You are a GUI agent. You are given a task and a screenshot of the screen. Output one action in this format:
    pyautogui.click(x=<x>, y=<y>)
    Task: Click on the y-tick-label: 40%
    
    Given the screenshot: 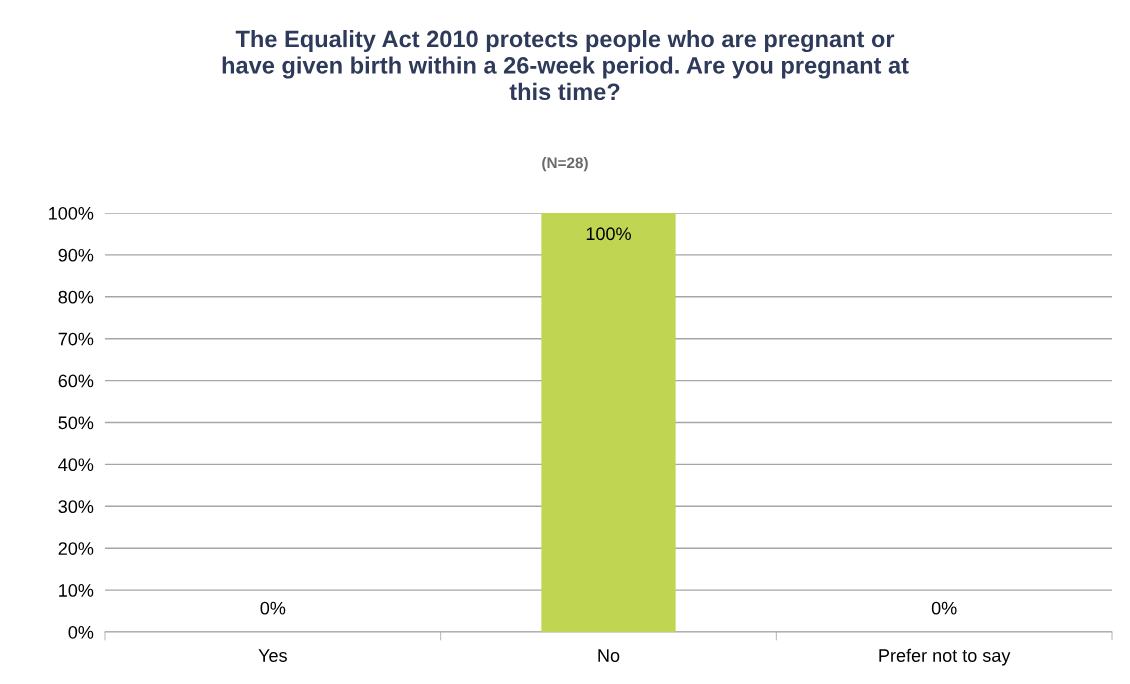 What is the action you would take?
    pyautogui.click(x=76, y=465)
    